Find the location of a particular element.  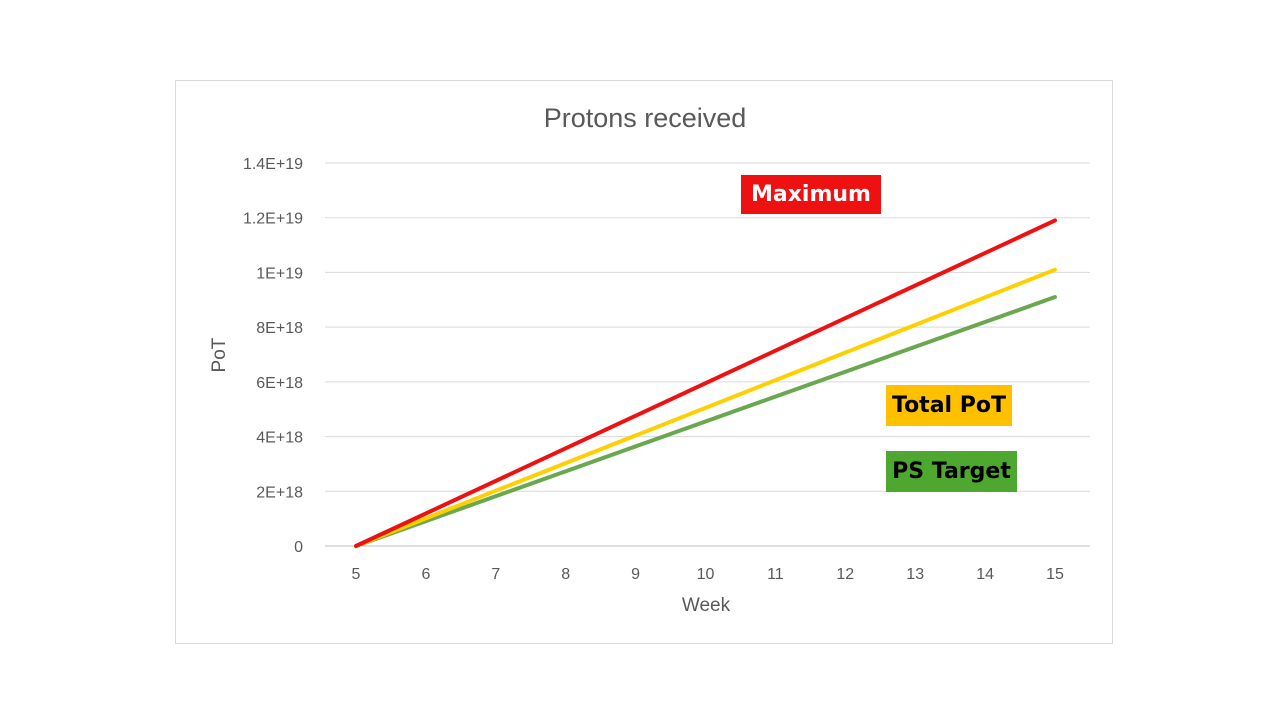

x-axis-label: Week is located at coordinates (706, 605).